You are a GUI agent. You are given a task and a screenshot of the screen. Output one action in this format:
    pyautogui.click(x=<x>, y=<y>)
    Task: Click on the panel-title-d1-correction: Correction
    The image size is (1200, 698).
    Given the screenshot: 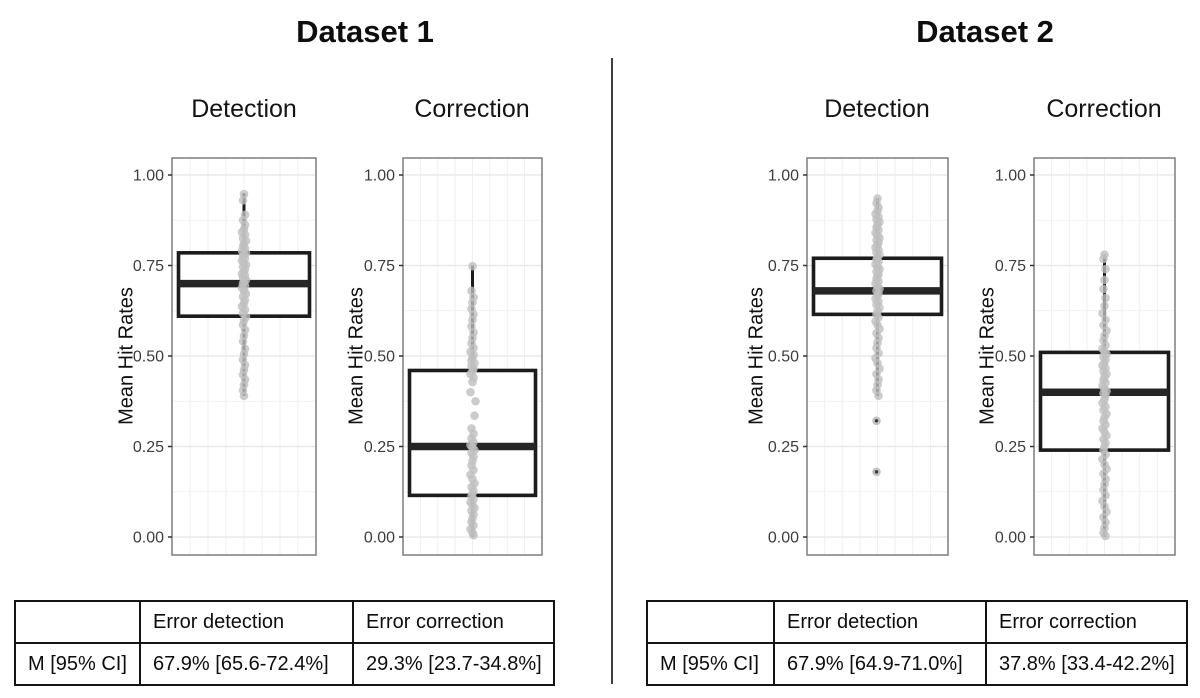 What is the action you would take?
    pyautogui.click(x=472, y=109)
    